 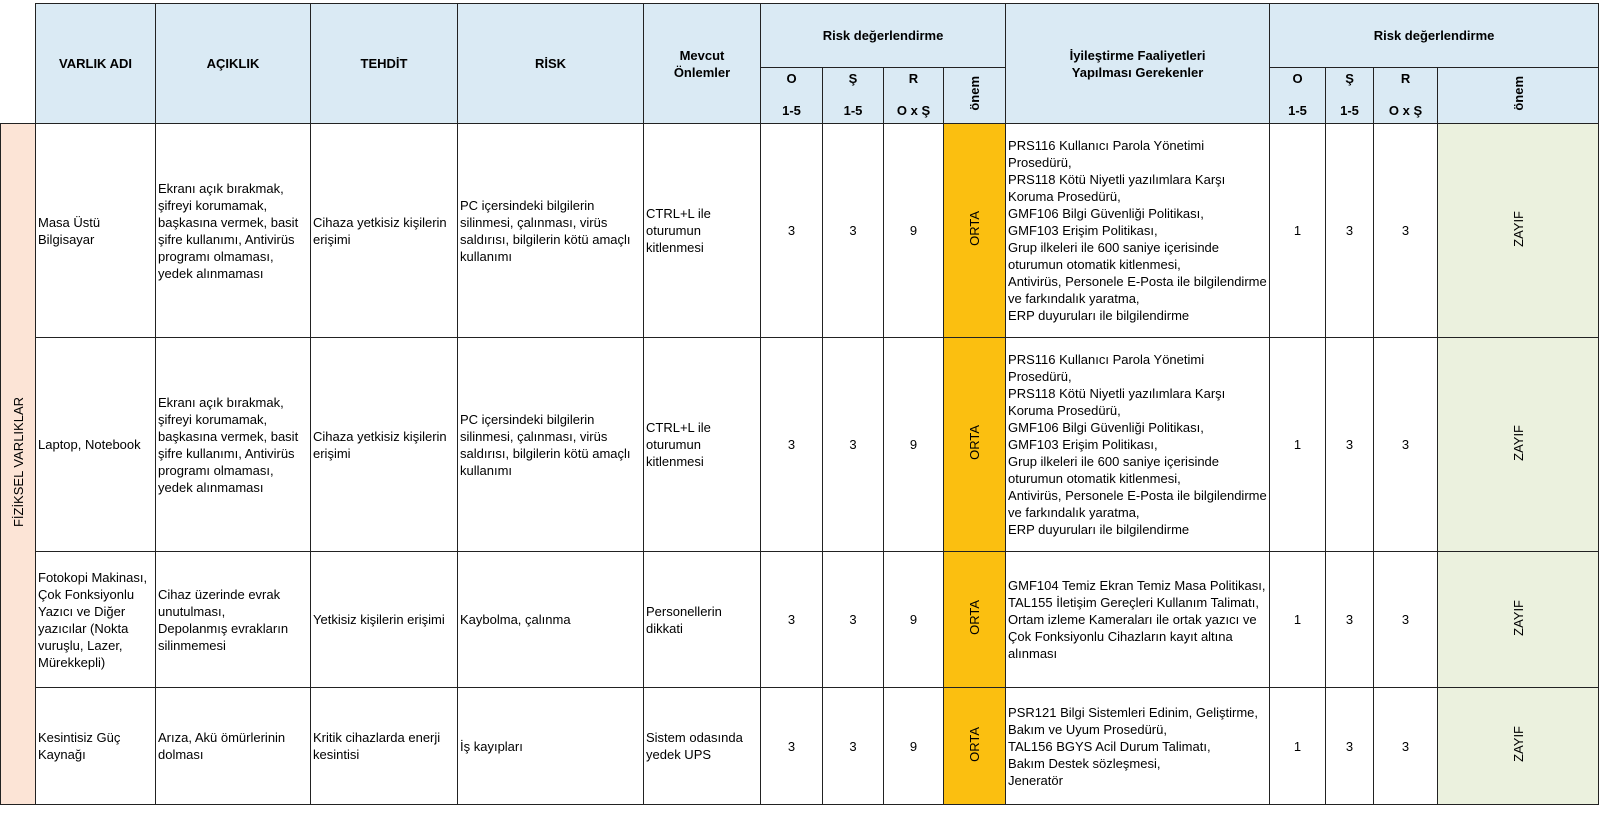 I want to click on header-risk-degerlendirme-2: Risk değerlendirme, so click(x=1434, y=35).